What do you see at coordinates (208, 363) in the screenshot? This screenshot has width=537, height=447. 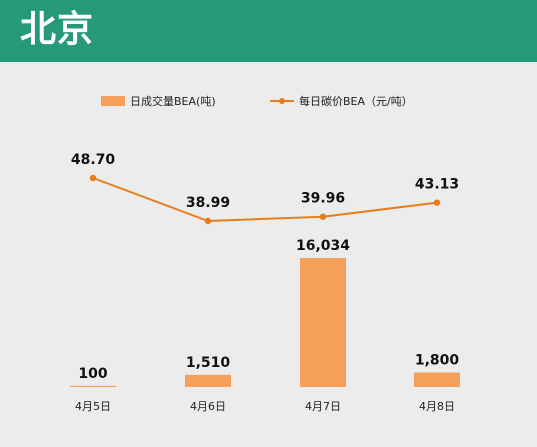 I see `bar-data-label: 1,510` at bounding box center [208, 363].